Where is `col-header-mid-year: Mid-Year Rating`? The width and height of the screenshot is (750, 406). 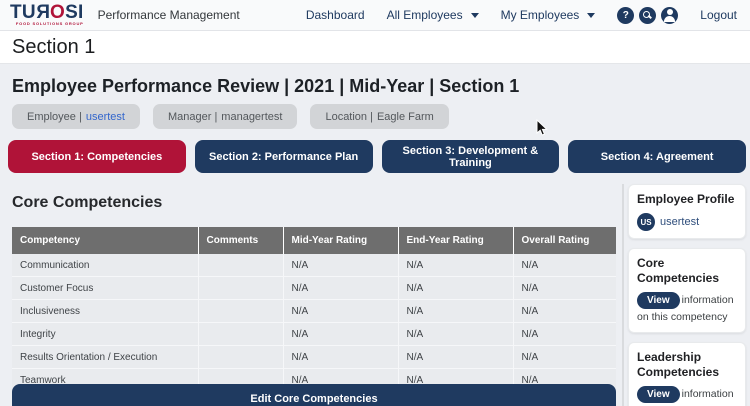
col-header-mid-year: Mid-Year Rating is located at coordinates (341, 240).